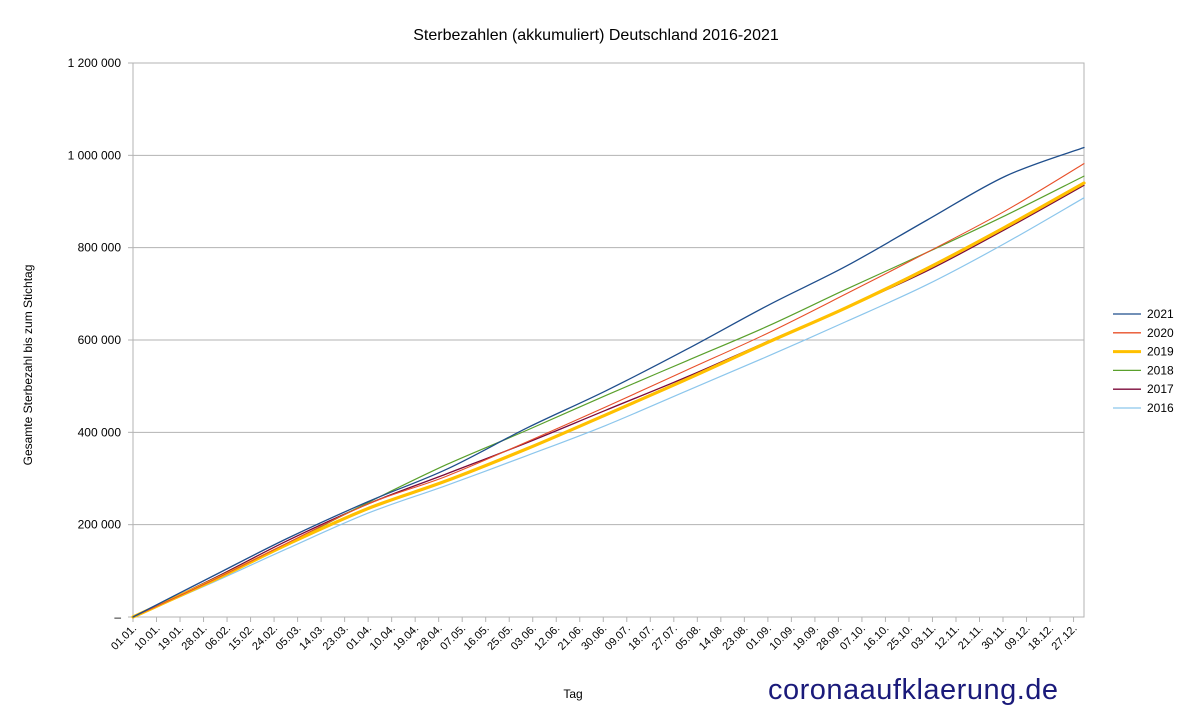 This screenshot has width=1191, height=721. Describe the element at coordinates (971, 638) in the screenshot. I see `x-tick-label: 21.11.` at that location.